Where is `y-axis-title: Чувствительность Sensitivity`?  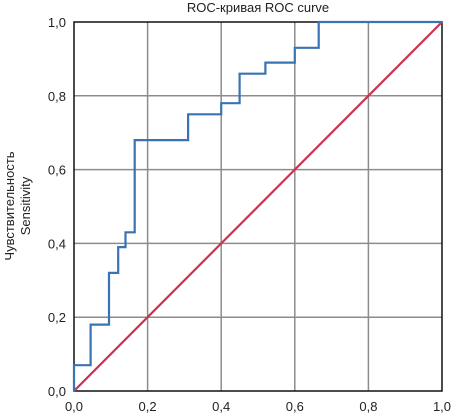 y-axis-title: Чувствительность Sensitivity is located at coordinates (17, 205).